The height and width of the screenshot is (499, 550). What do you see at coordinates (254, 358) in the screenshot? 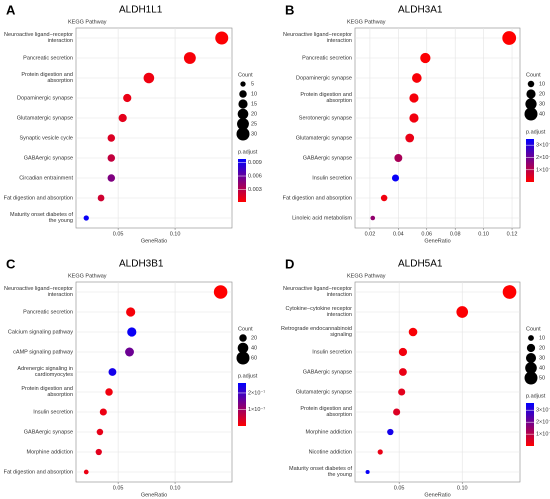
I see `size-legend-label: 60` at bounding box center [254, 358].